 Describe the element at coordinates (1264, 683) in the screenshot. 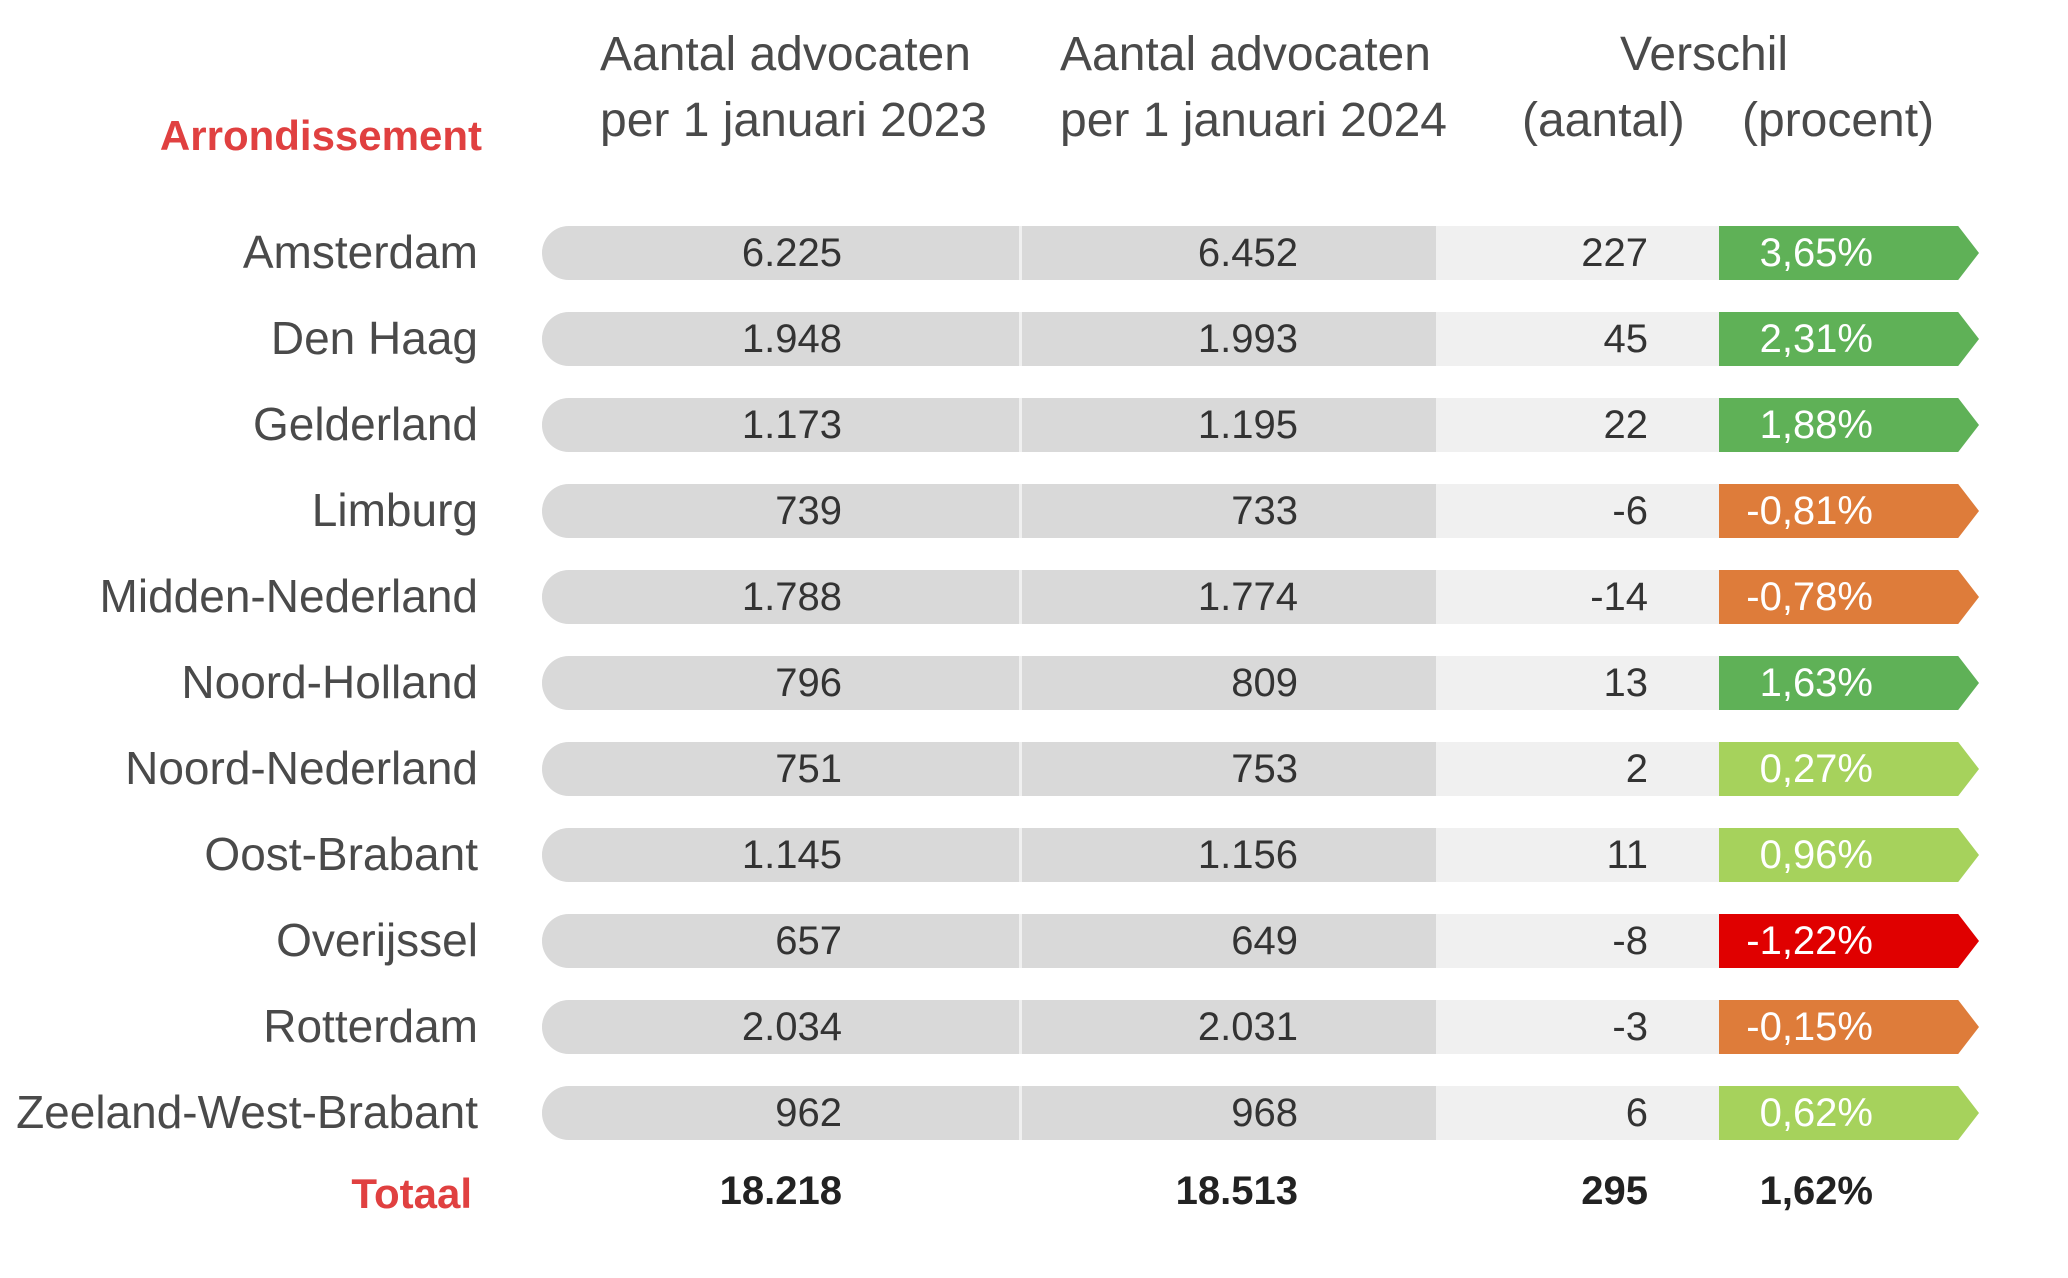

I see `cell-2024: 809` at that location.